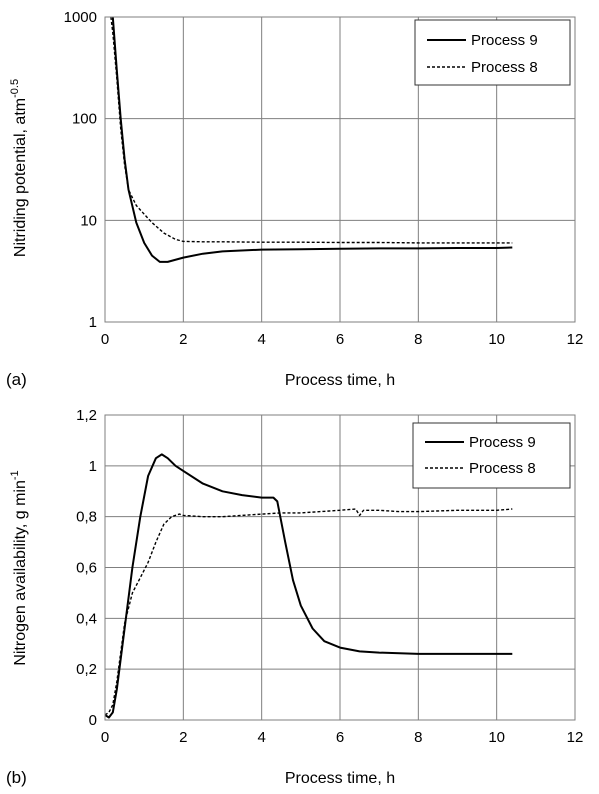 This screenshot has height=794, width=599. What do you see at coordinates (496, 339) in the screenshot?
I see `x-tick-label-a: 10` at bounding box center [496, 339].